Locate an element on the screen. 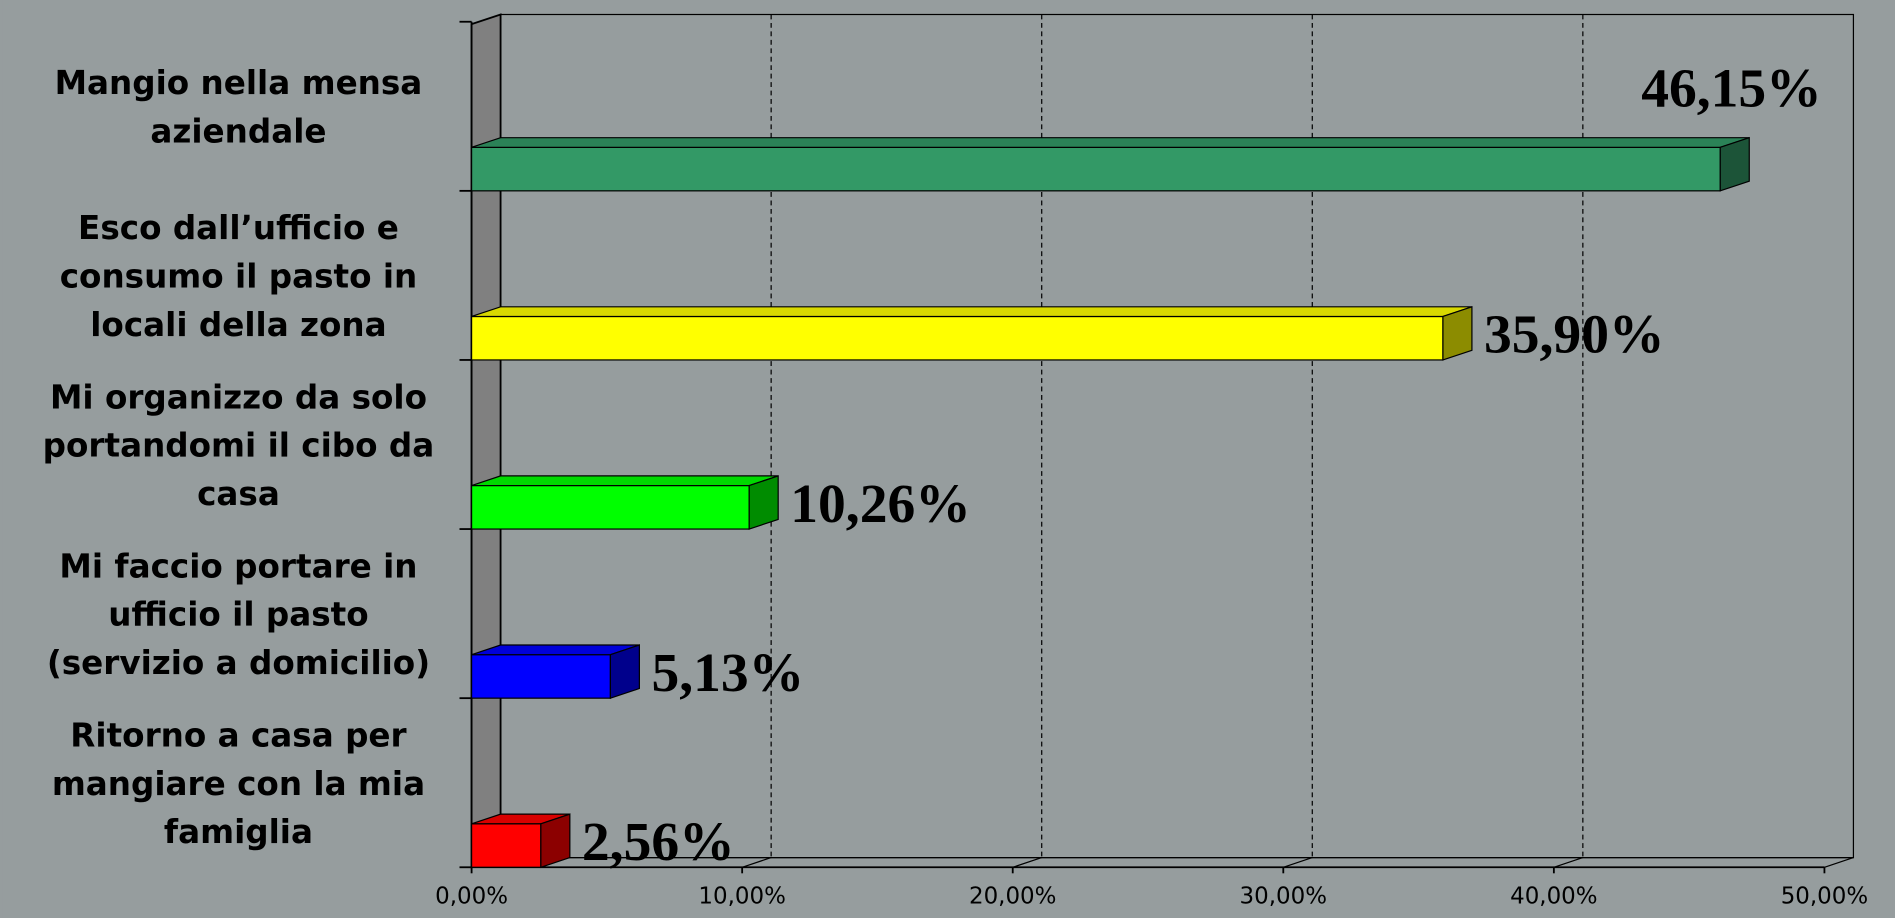 This screenshot has width=1895, height=918. value-label: 35,90% is located at coordinates (1574, 335).